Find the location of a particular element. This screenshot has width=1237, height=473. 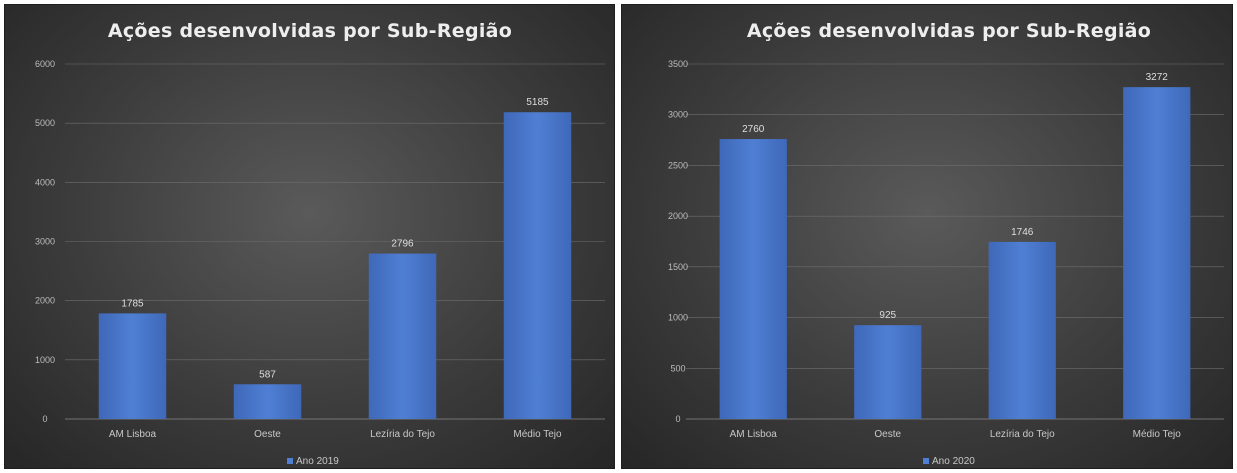

y-tick-label: 2500 is located at coordinates (678, 165).